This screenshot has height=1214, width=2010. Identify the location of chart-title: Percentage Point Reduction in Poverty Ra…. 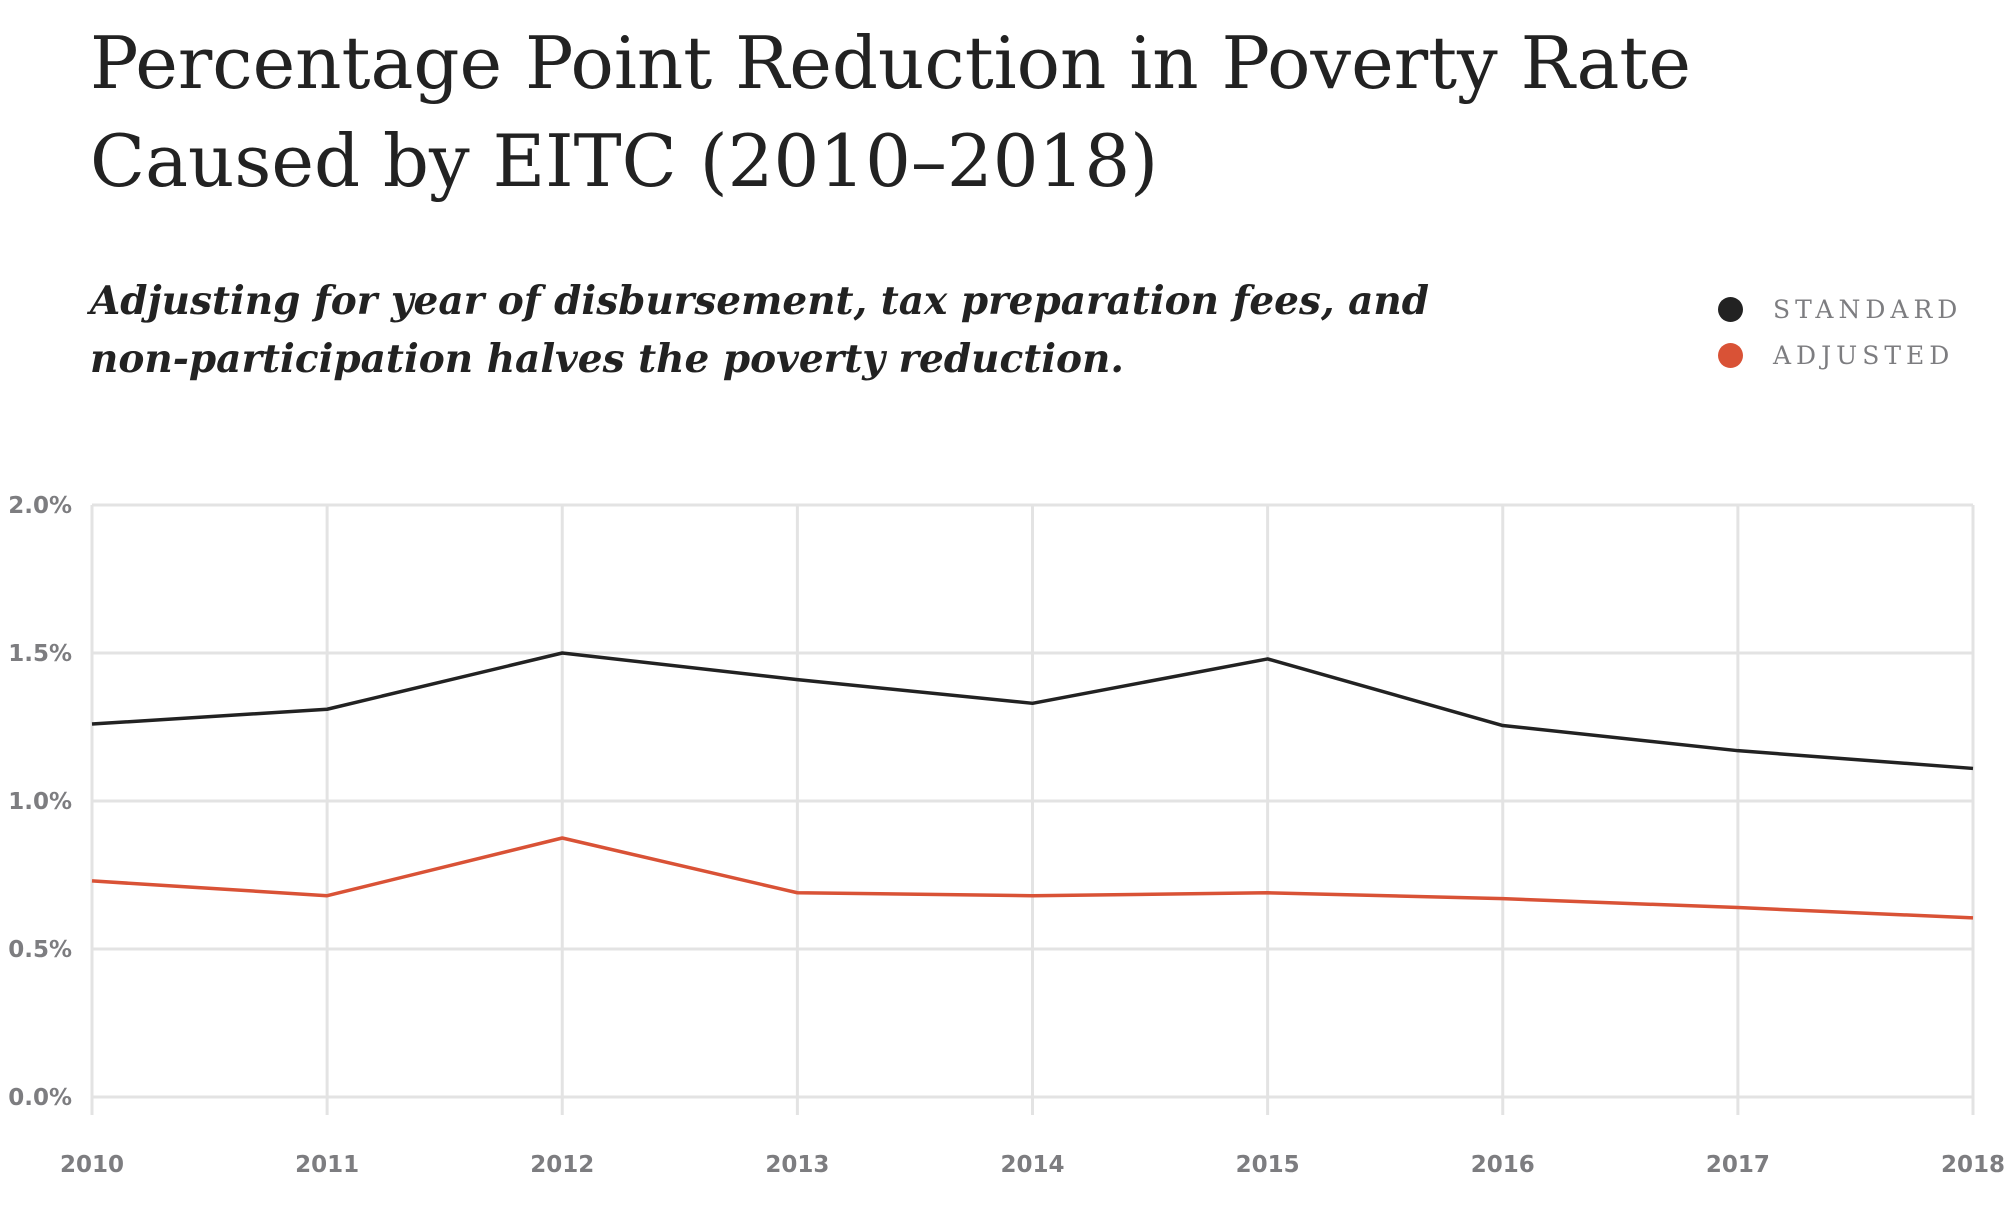
(890, 112).